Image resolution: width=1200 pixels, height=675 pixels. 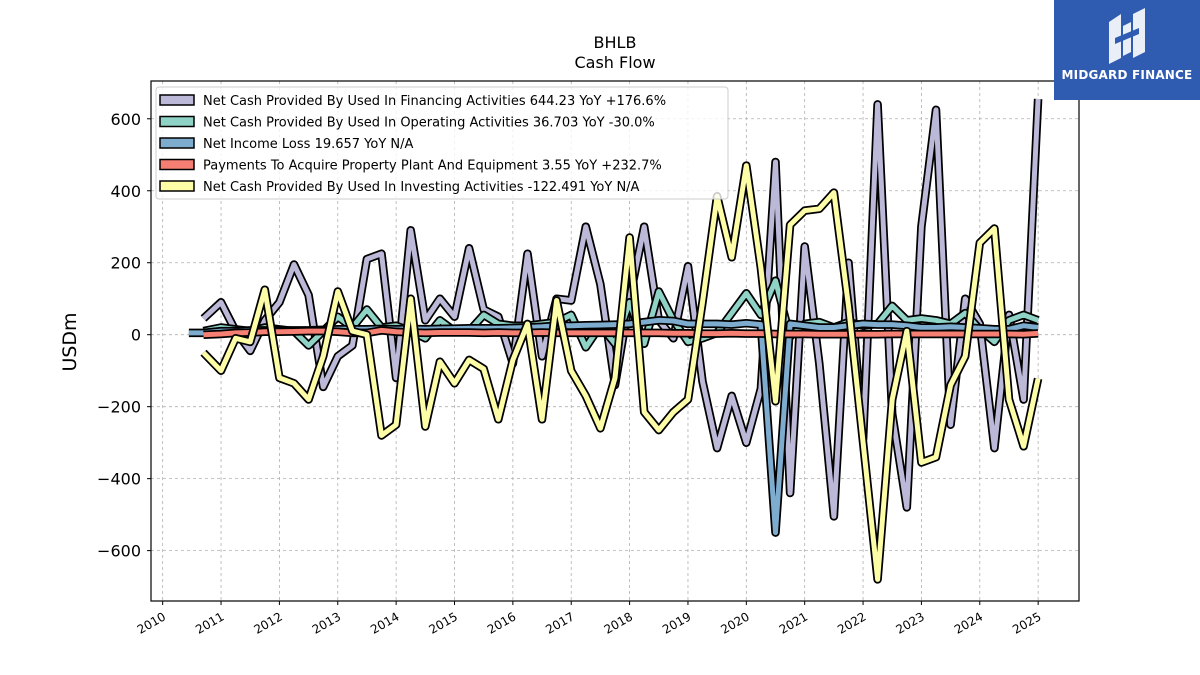 What do you see at coordinates (909, 622) in the screenshot?
I see `x-tick-label: 2023` at bounding box center [909, 622].